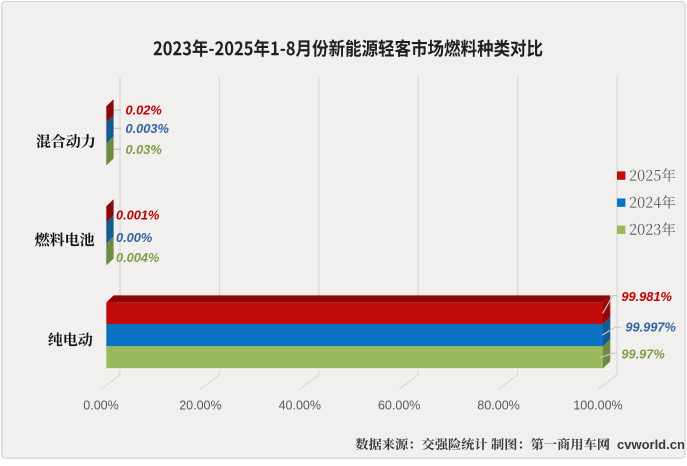 The image size is (687, 466). I want to click on svg-text: 0.03%, so click(144, 149).